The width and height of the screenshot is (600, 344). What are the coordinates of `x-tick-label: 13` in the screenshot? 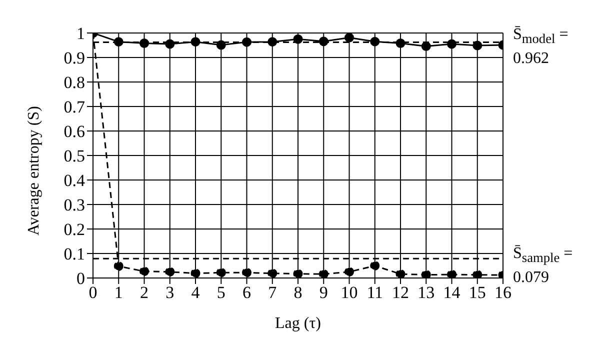 It's located at (426, 292).